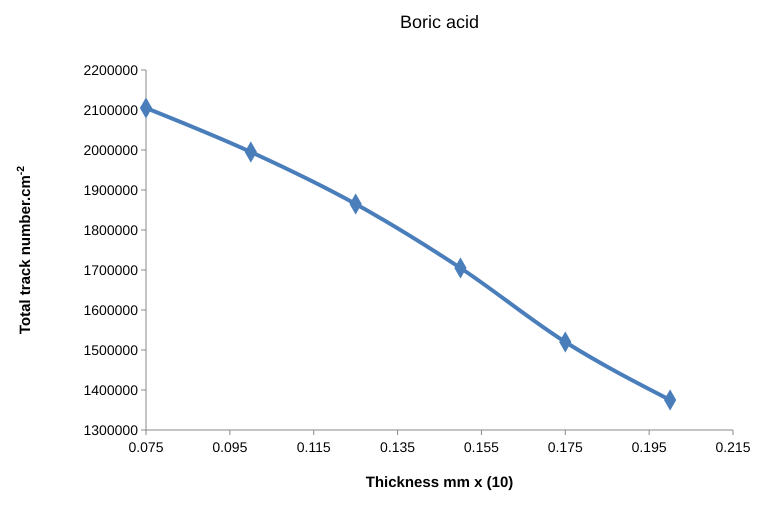  What do you see at coordinates (110, 310) in the screenshot?
I see `y-tick-label: 1600000` at bounding box center [110, 310].